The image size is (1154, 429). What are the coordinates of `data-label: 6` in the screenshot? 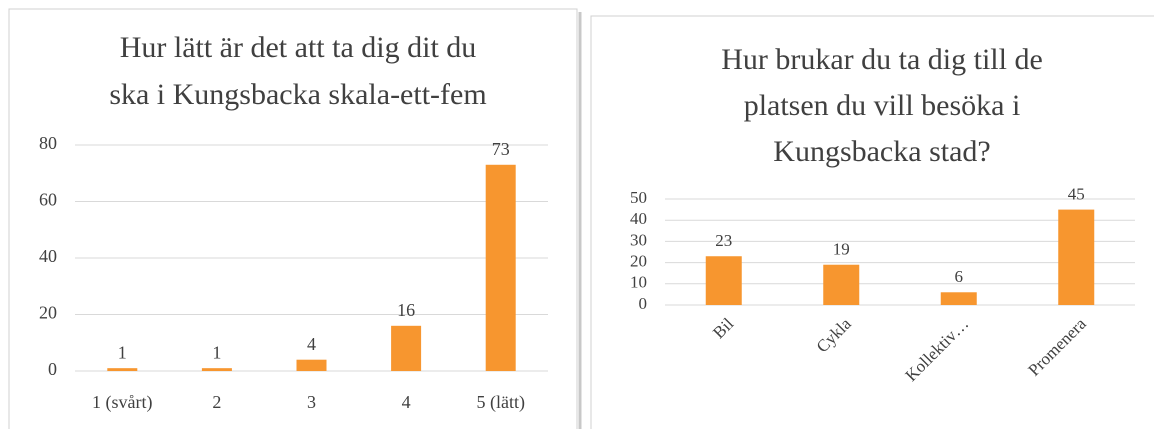 It's located at (959, 276).